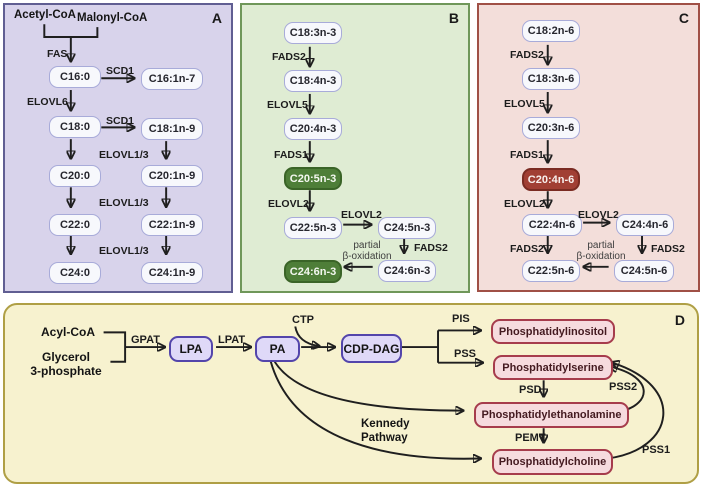  Describe the element at coordinates (232, 340) in the screenshot. I see `enzyme-lpat: LPAT` at that location.